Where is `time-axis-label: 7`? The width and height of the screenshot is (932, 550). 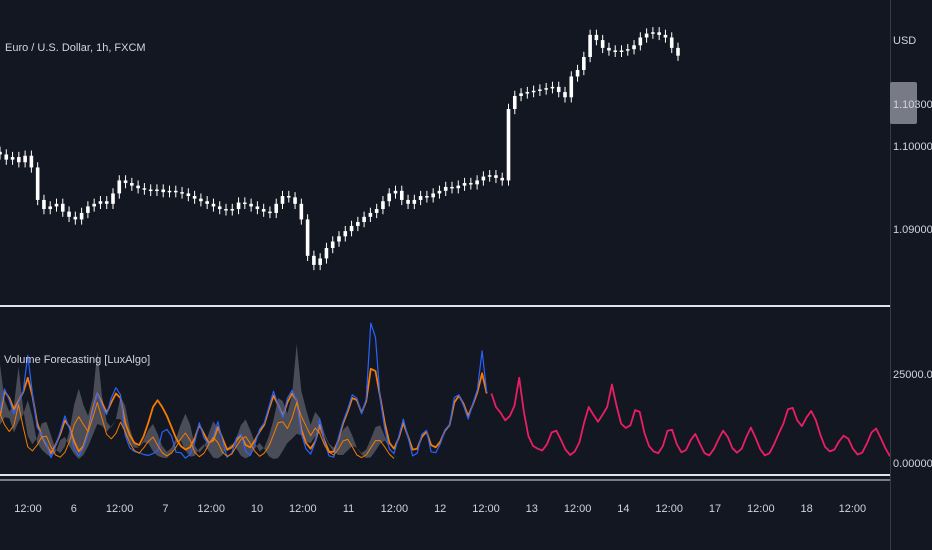 time-axis-label: 7 is located at coordinates (165, 509).